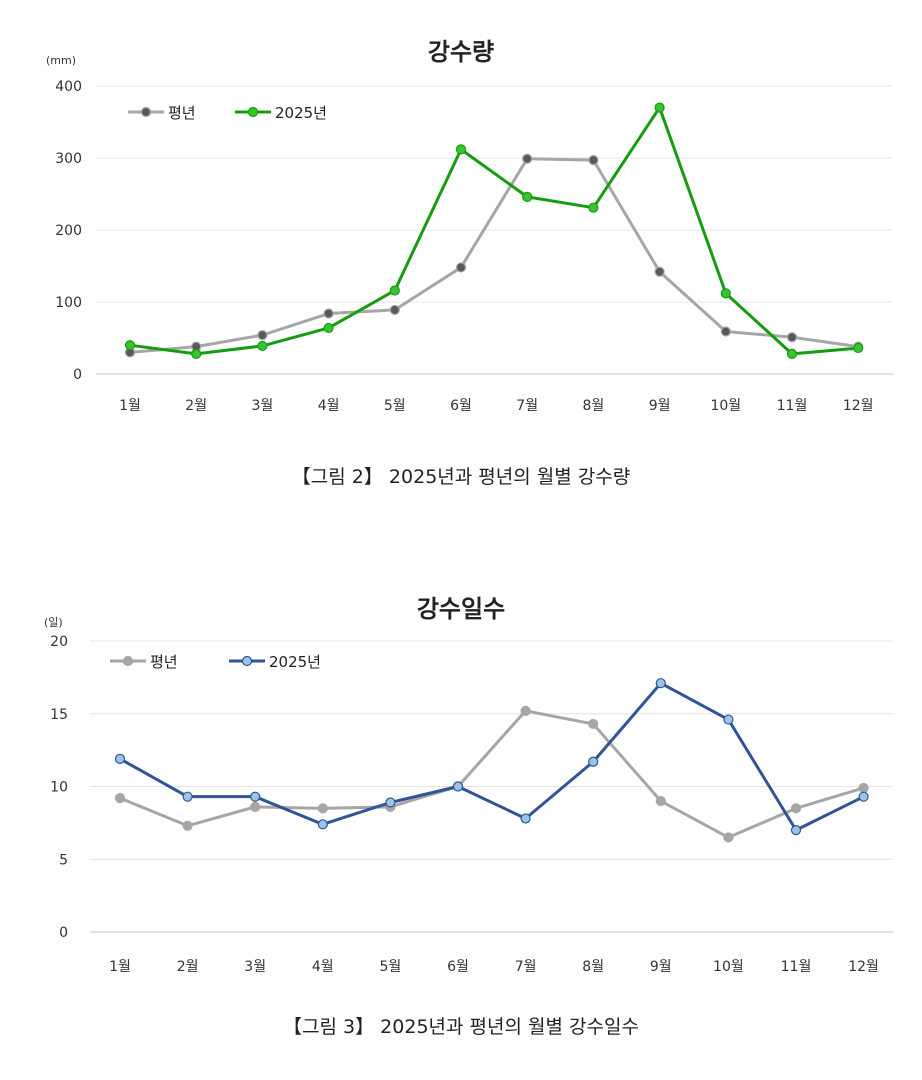  Describe the element at coordinates (461, 52) in the screenshot. I see `chart-title: 강수량` at that location.